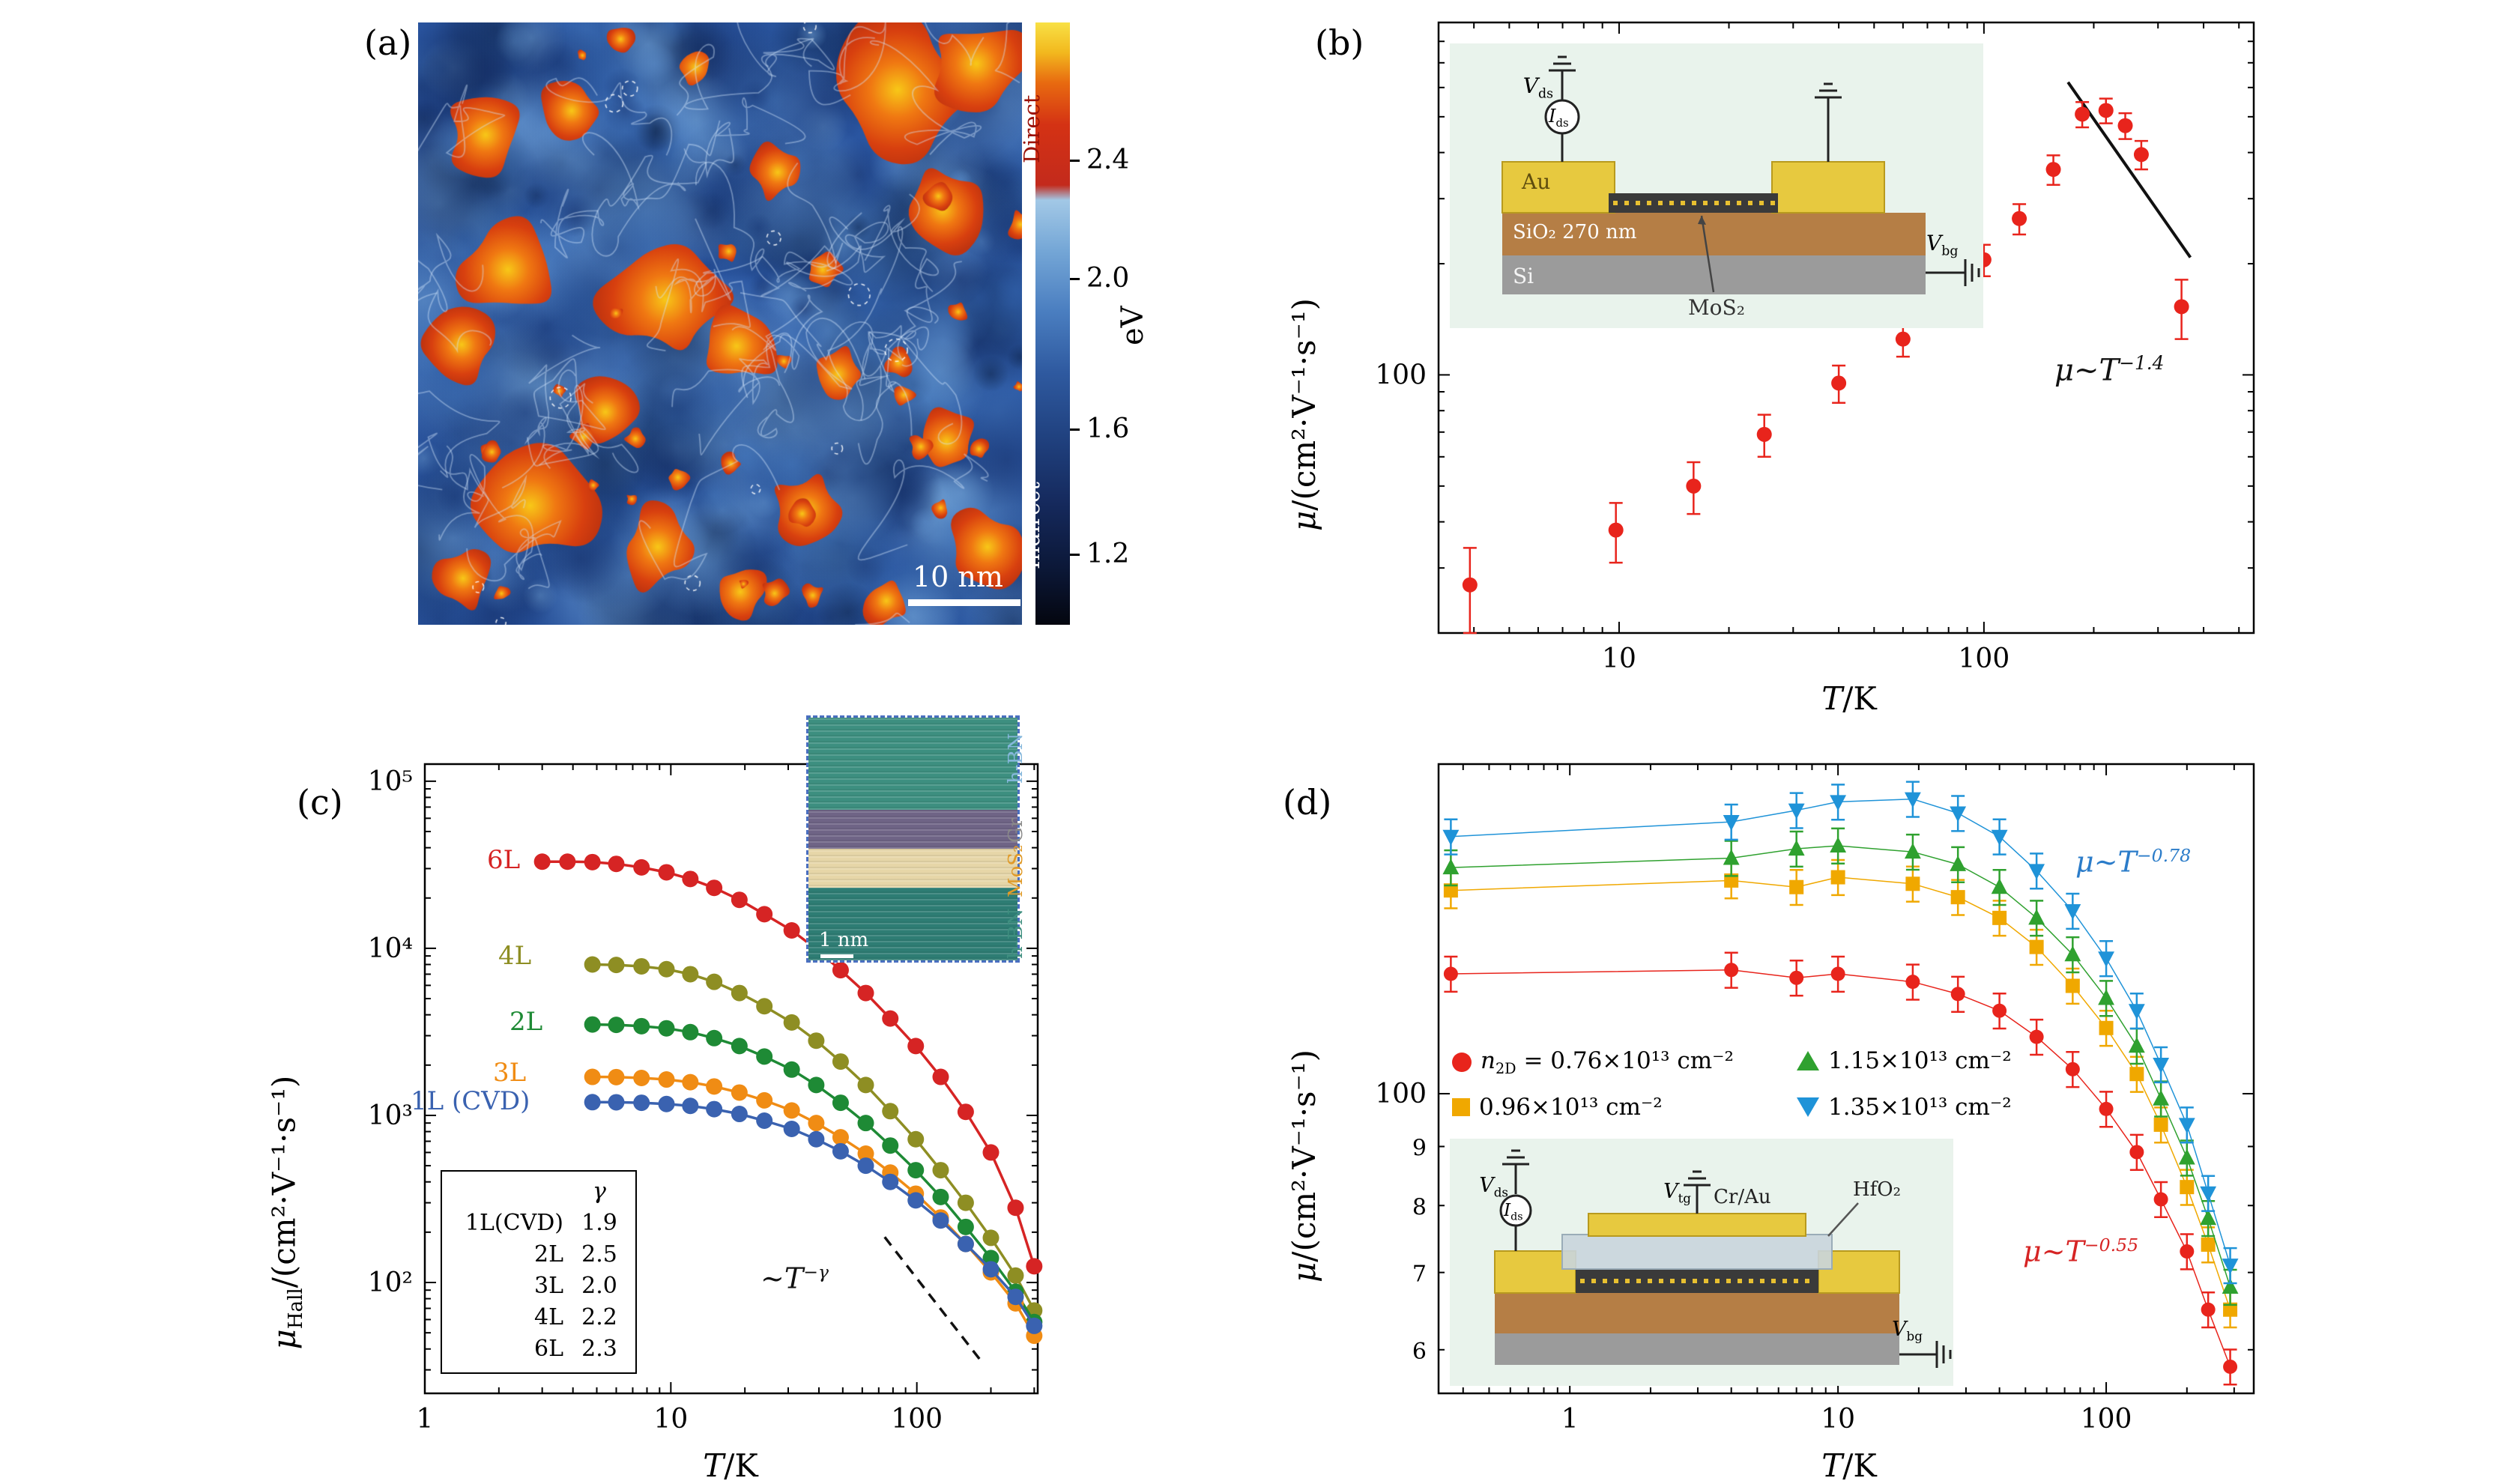  What do you see at coordinates (1849, 1466) in the screenshot?
I see `d-x-axis-label: T/K` at bounding box center [1849, 1466].